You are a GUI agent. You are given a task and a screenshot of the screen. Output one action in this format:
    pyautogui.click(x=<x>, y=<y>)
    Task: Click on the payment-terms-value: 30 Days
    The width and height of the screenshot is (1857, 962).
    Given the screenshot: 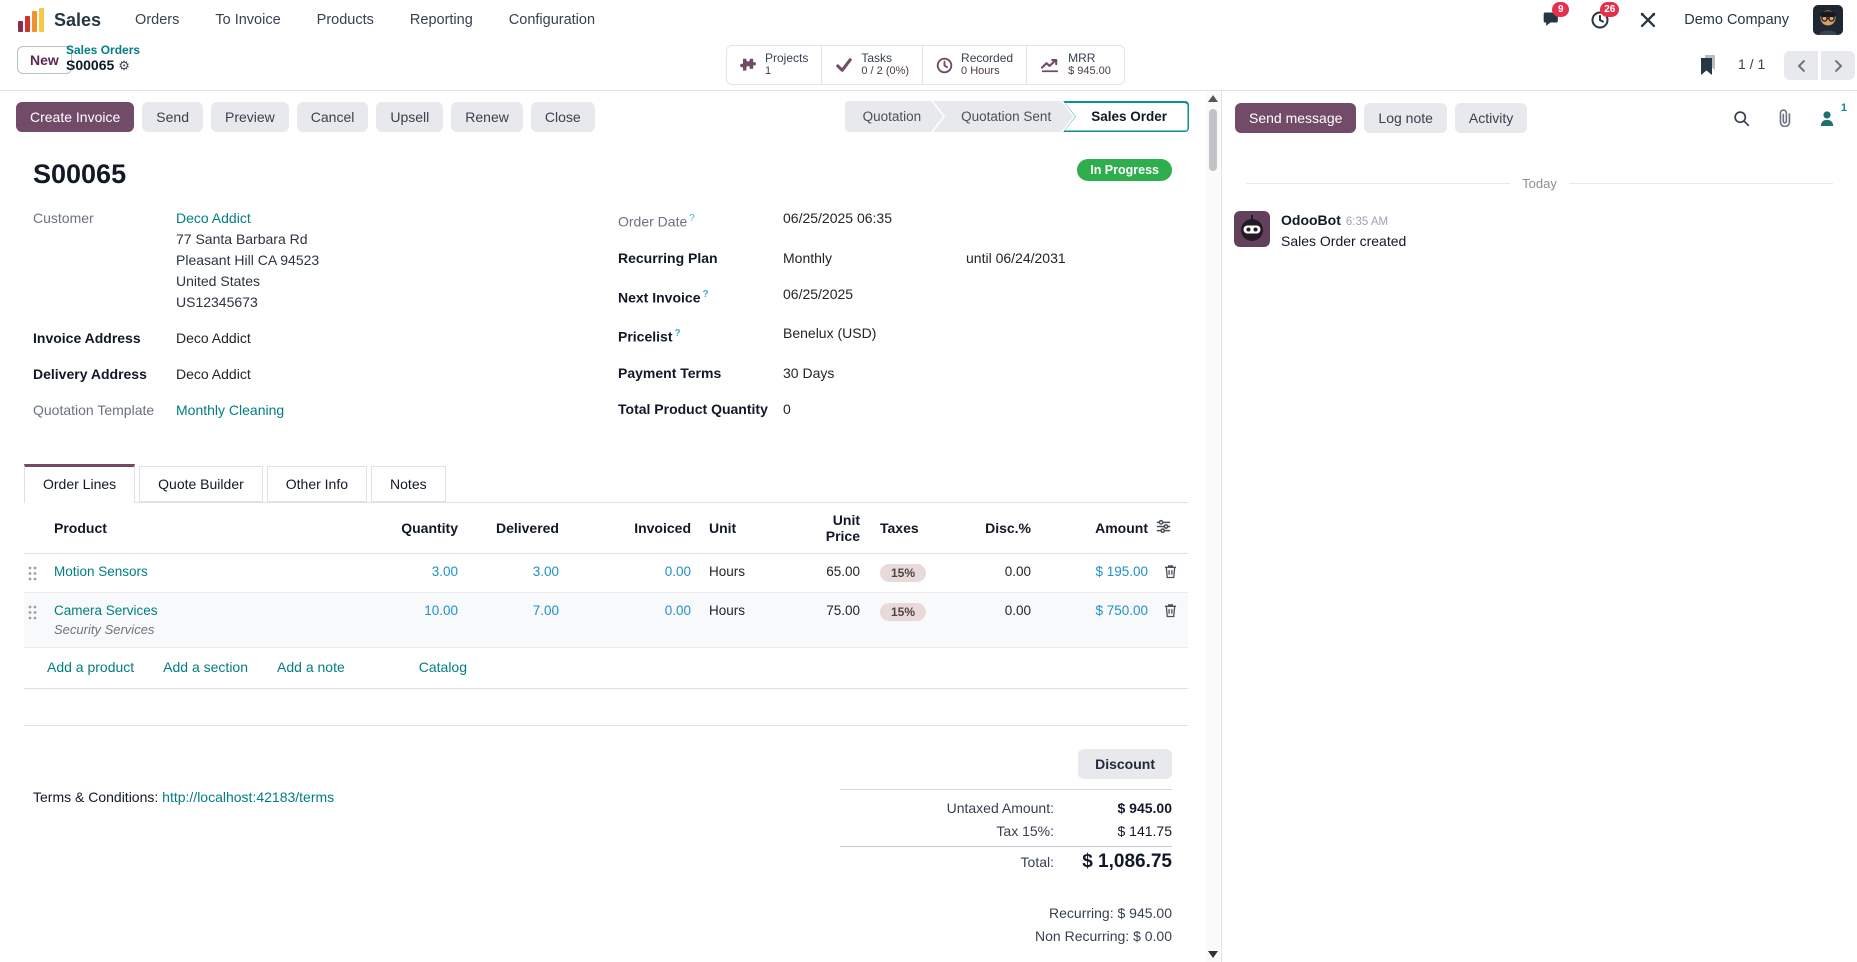 What is the action you would take?
    pyautogui.click(x=809, y=372)
    